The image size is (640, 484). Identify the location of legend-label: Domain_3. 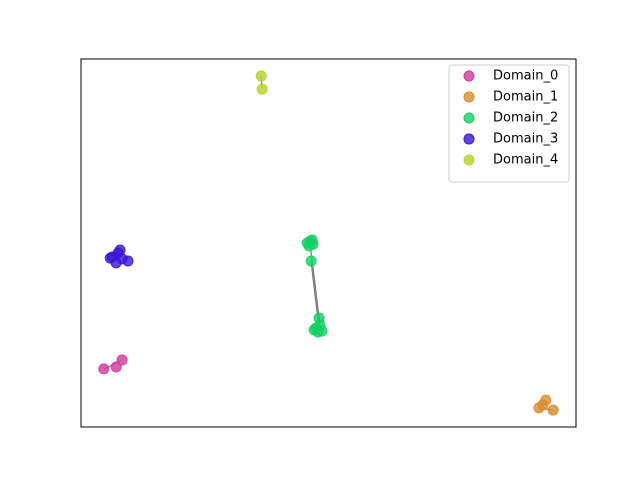
(525, 139).